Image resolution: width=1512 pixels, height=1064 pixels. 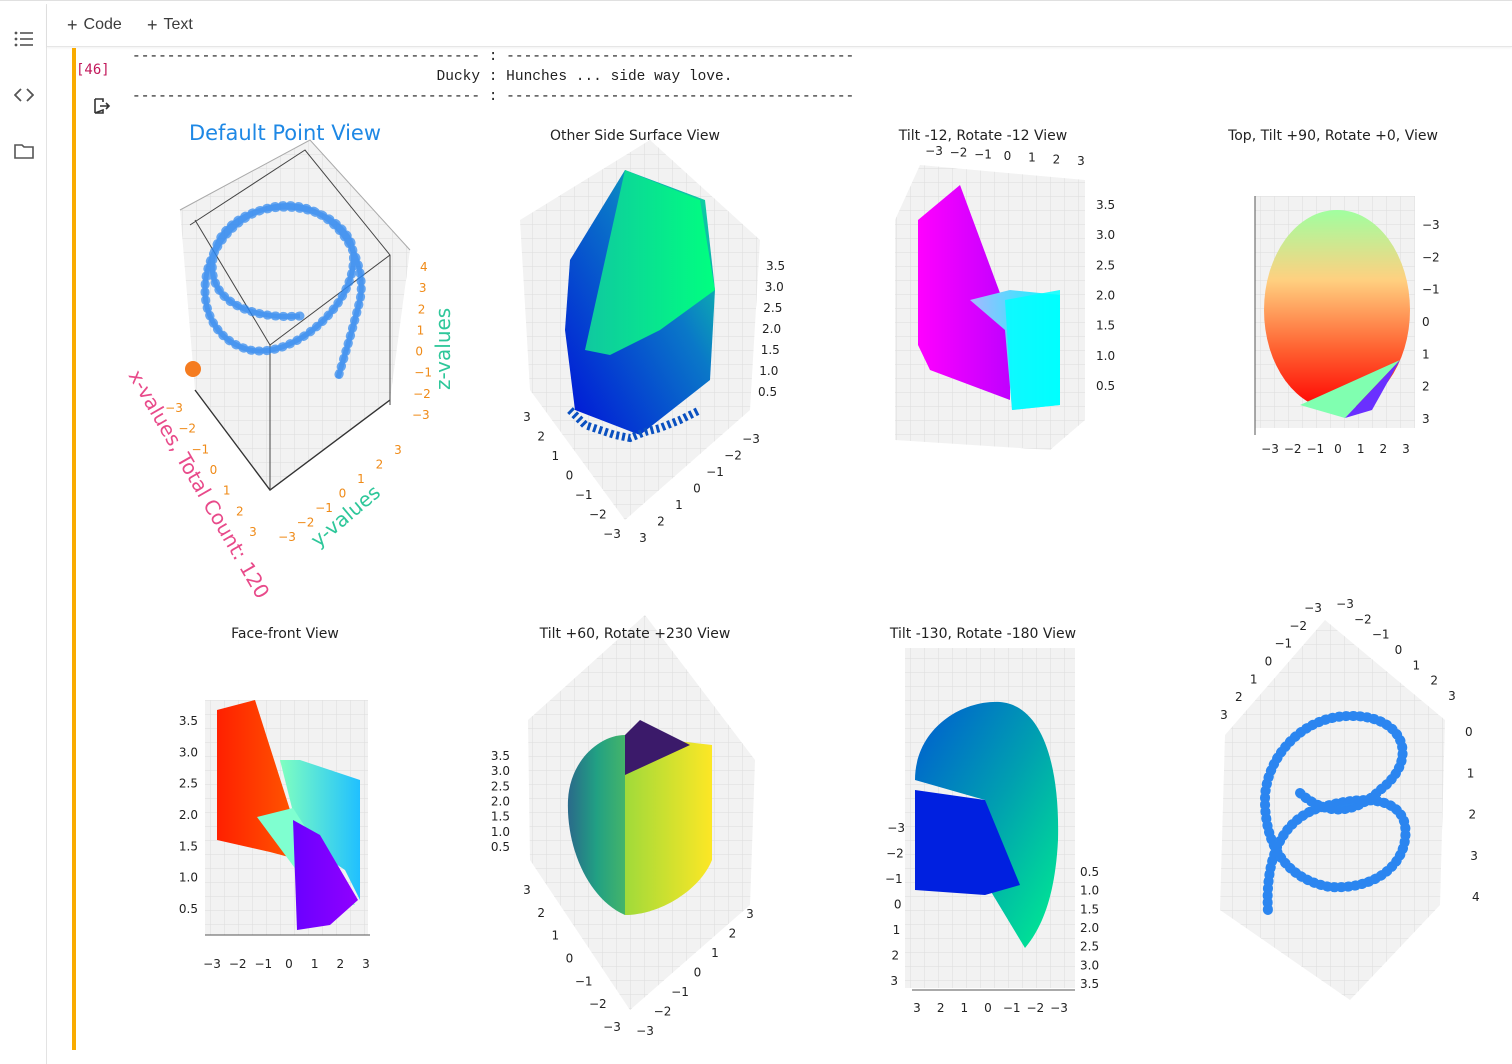 I want to click on table-of-contents-icon, so click(x=24, y=39).